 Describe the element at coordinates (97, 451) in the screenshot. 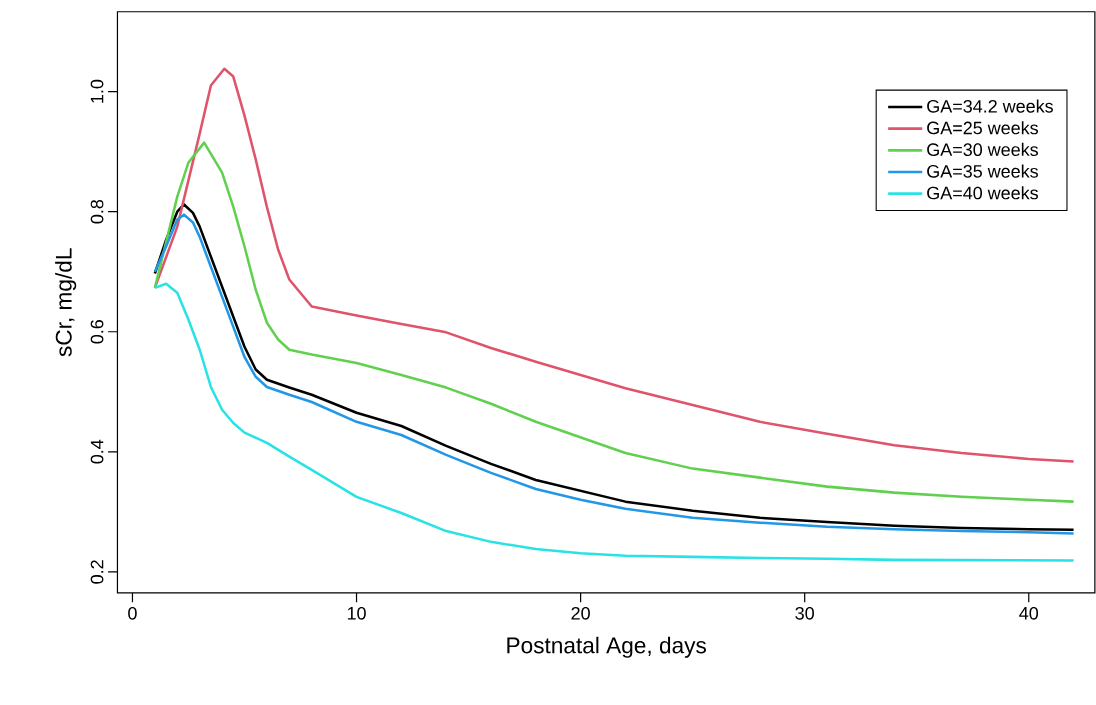

I see `y-tick-label: 0.4` at that location.